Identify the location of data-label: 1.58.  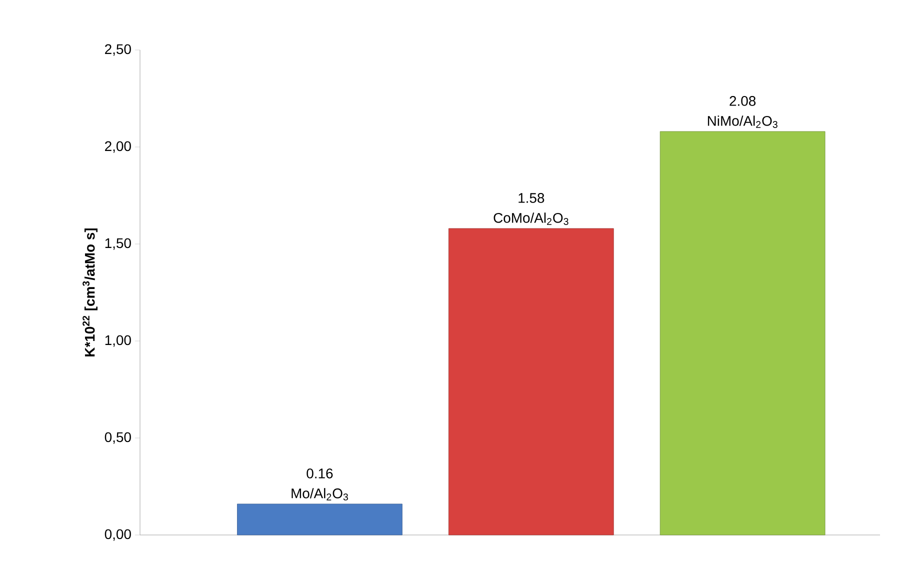
(531, 198).